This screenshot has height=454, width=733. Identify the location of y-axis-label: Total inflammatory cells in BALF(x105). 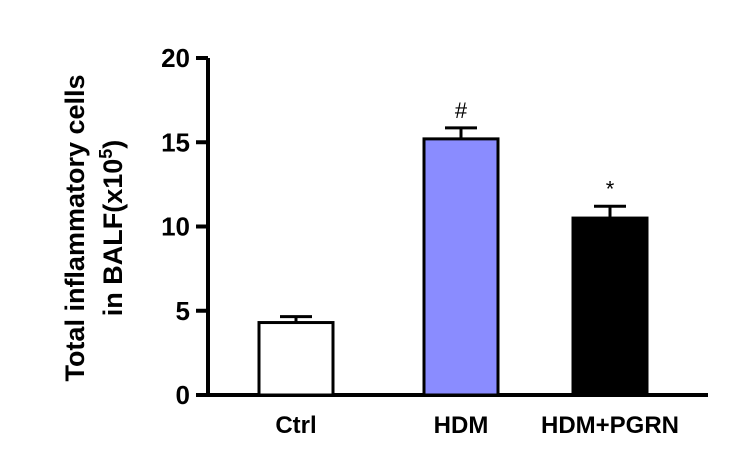
(94, 227).